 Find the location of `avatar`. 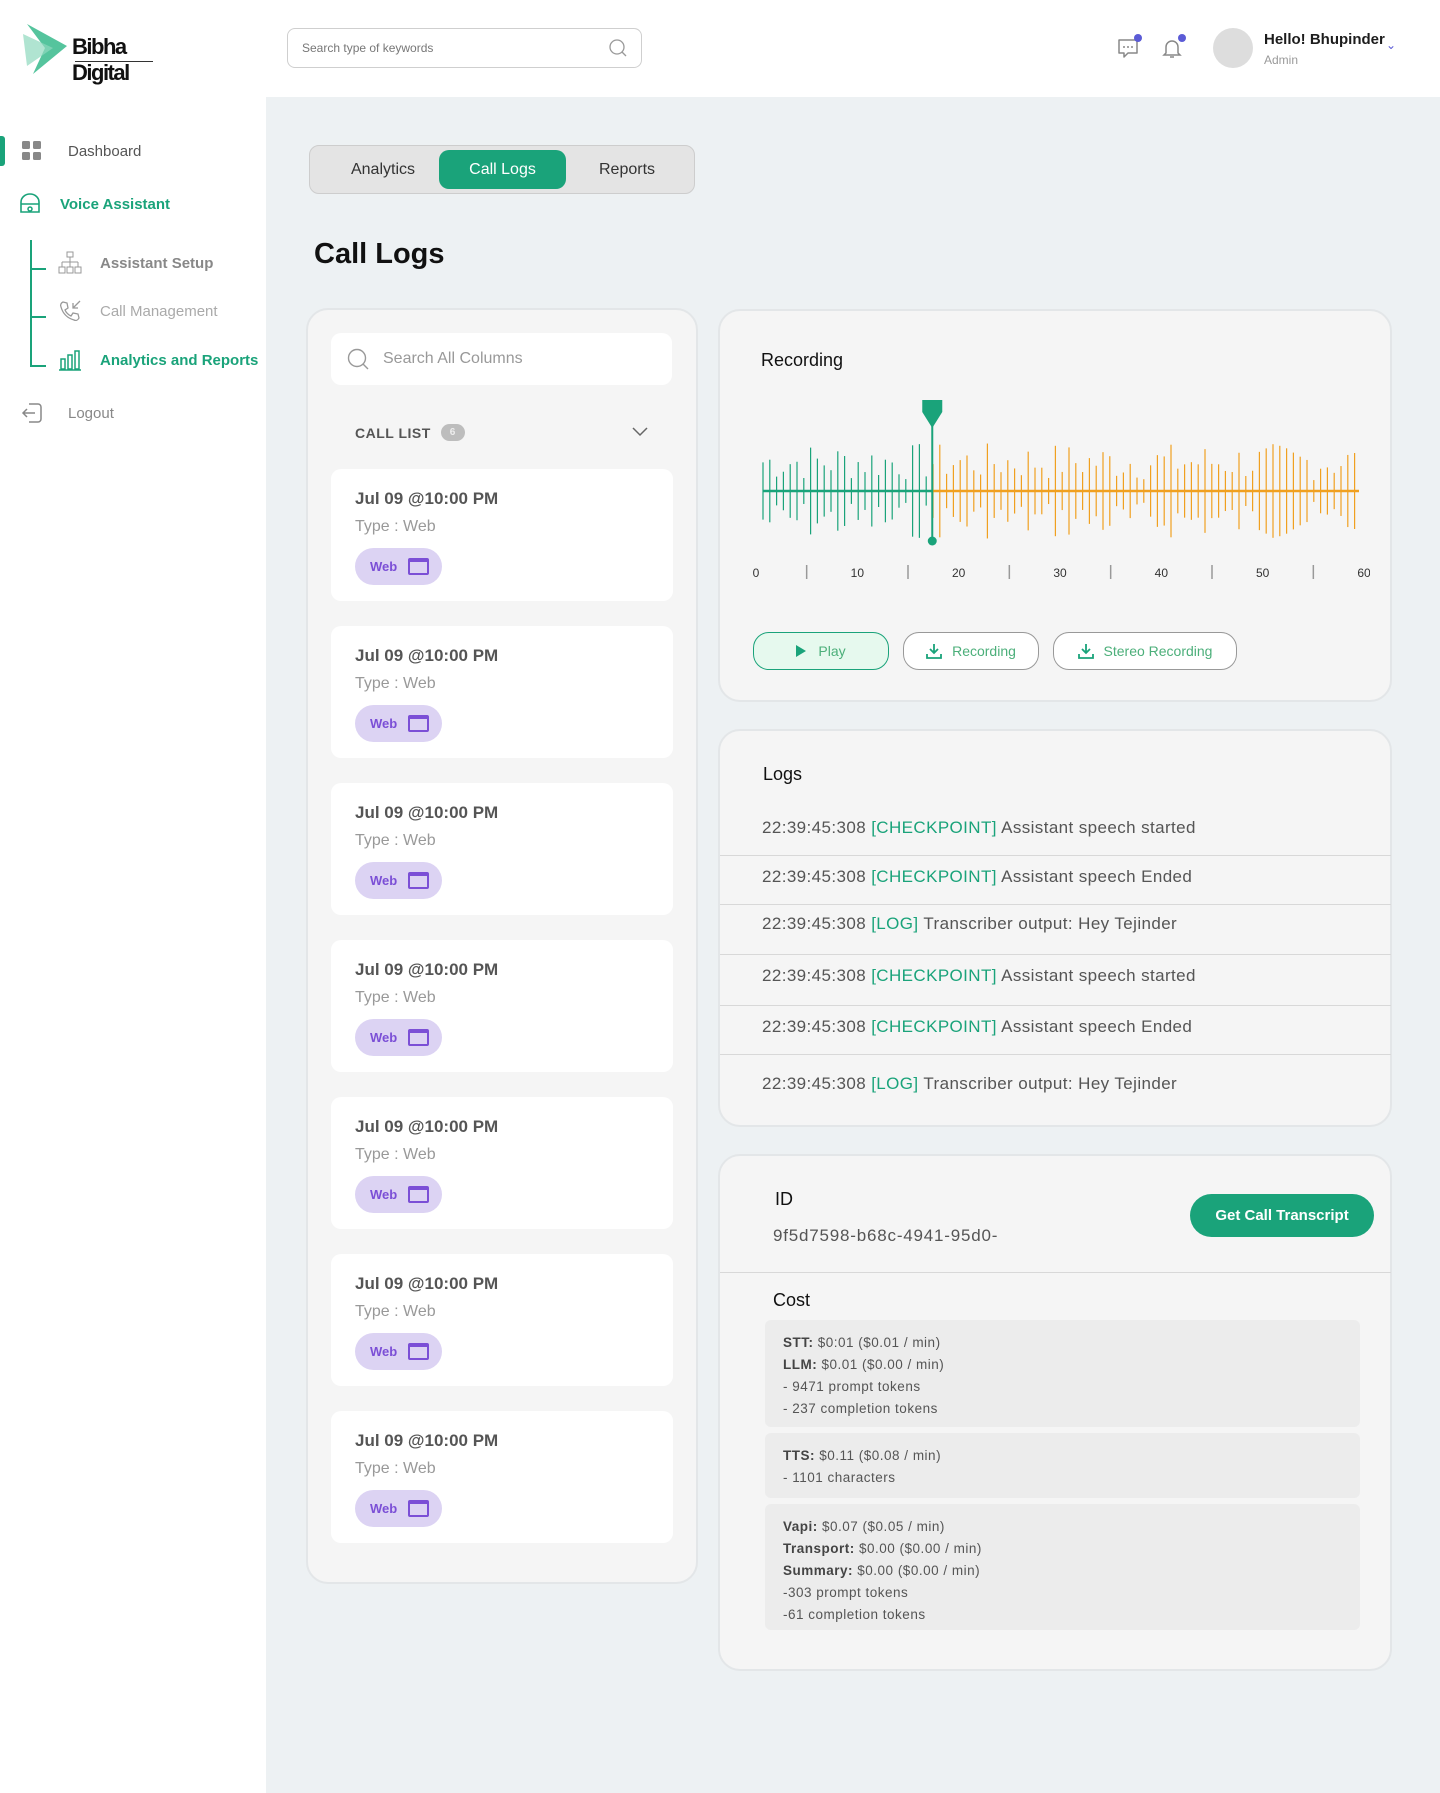

avatar is located at coordinates (1233, 48).